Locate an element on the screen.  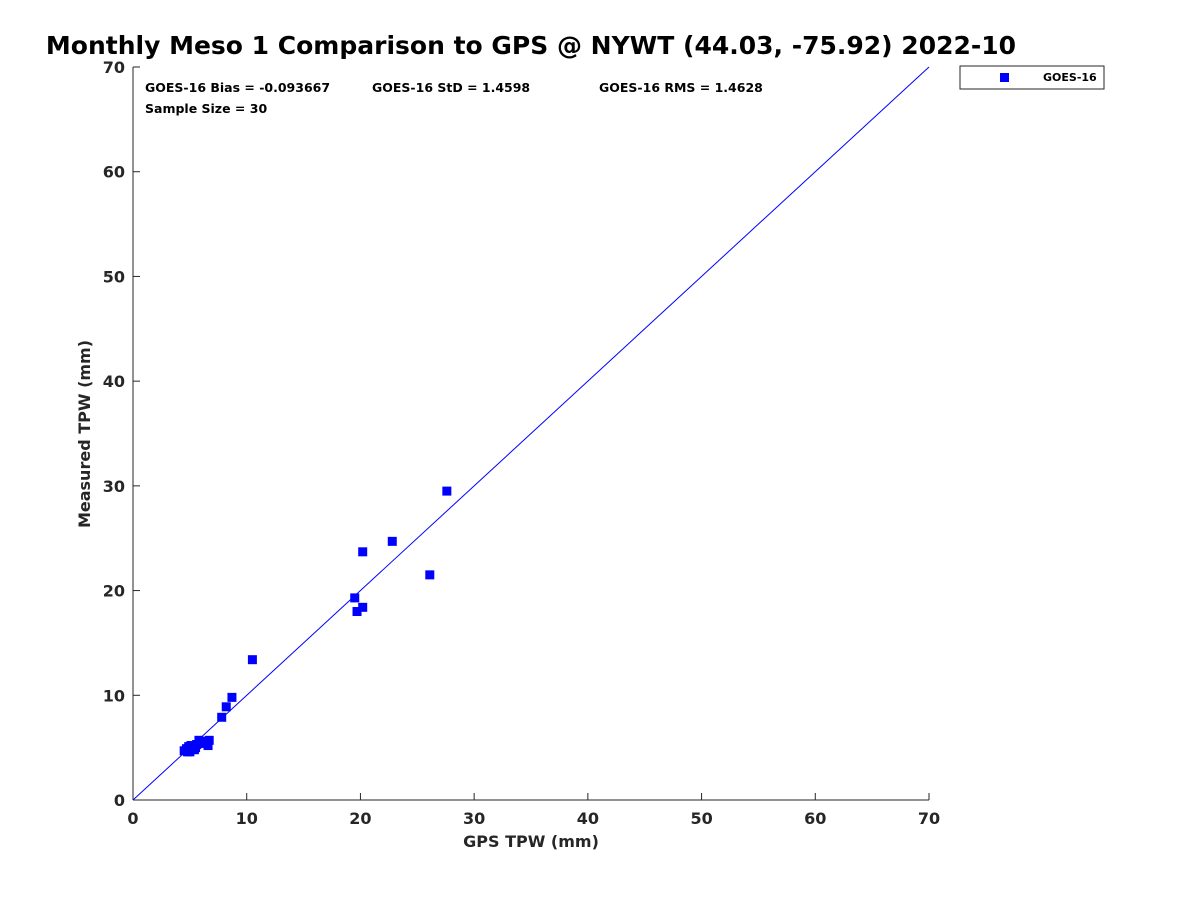
x-tick-label: 50 is located at coordinates (701, 818).